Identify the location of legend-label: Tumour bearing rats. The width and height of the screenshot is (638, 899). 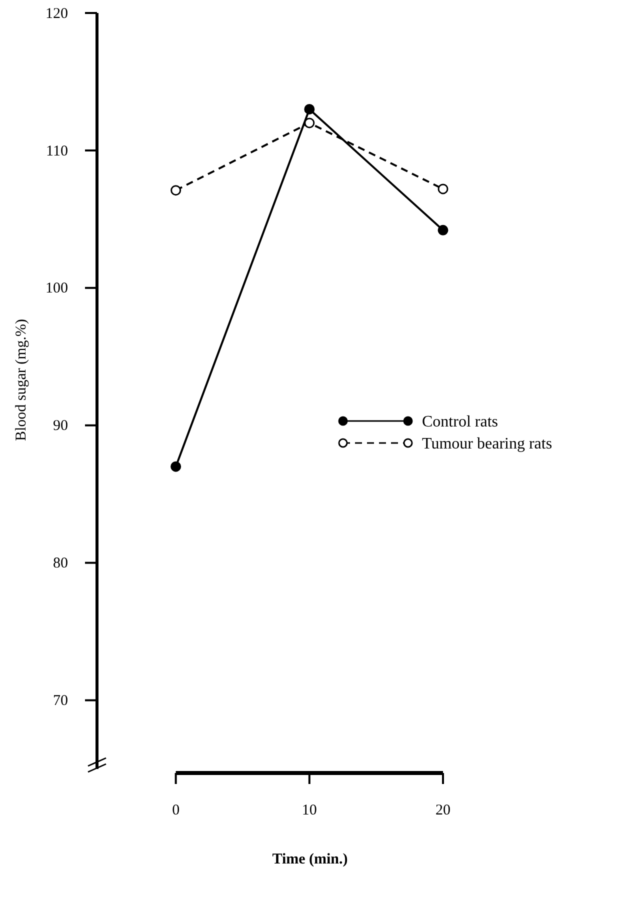
(487, 444).